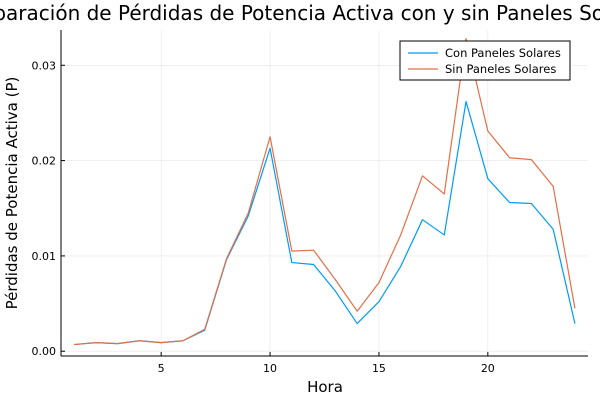 This screenshot has width=600, height=400. What do you see at coordinates (161, 368) in the screenshot?
I see `x-tick-label: 5` at bounding box center [161, 368].